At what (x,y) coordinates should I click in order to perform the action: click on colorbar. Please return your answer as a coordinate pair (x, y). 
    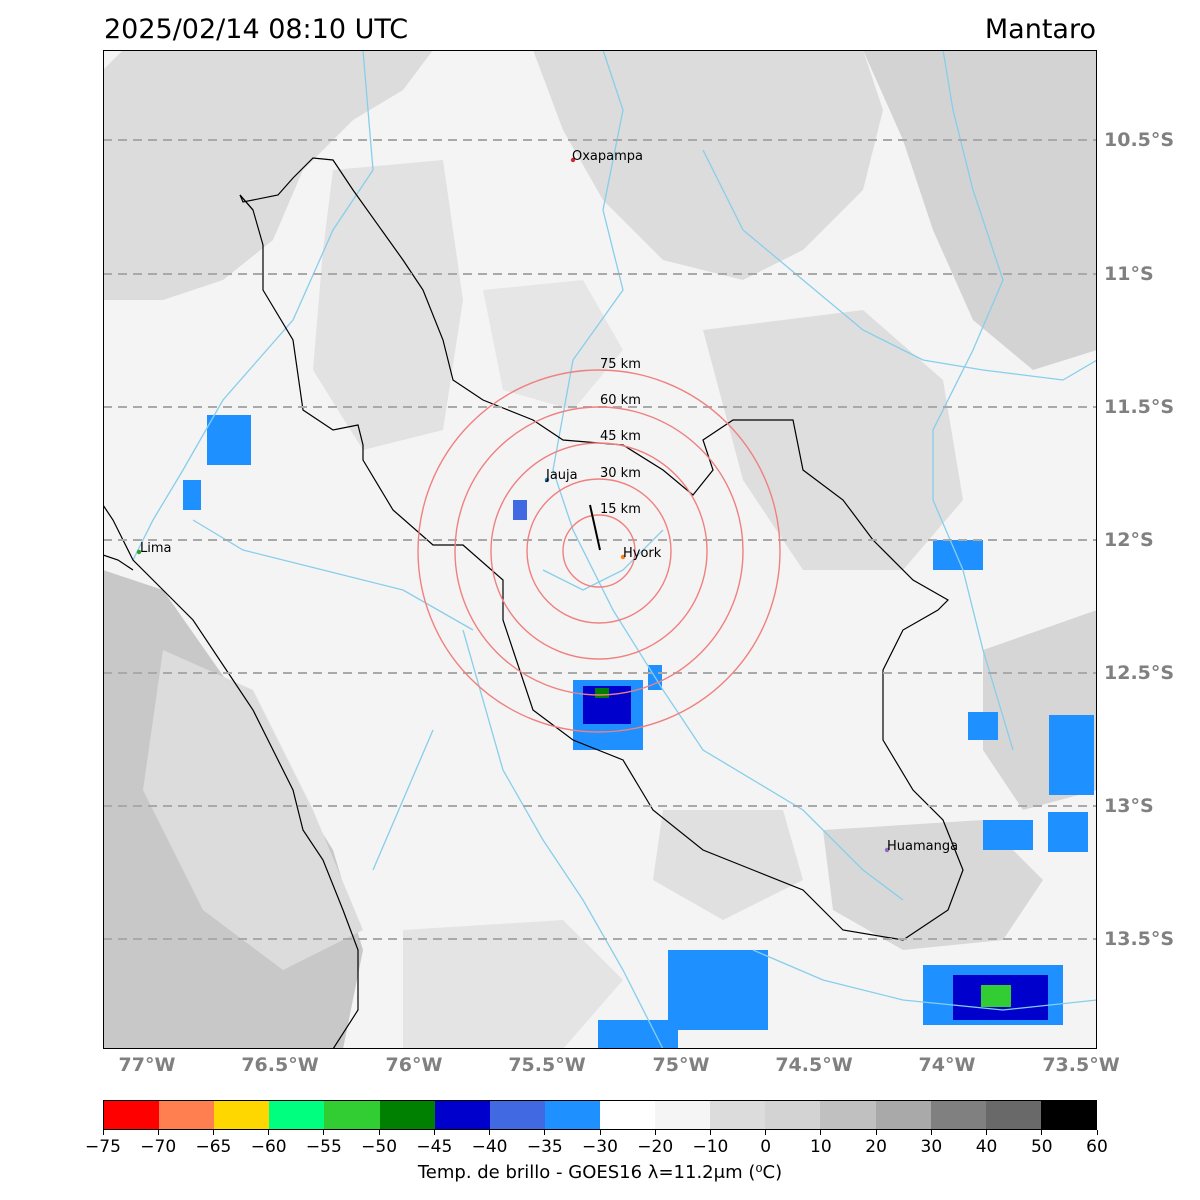
    Looking at the image, I should click on (600, 1115).